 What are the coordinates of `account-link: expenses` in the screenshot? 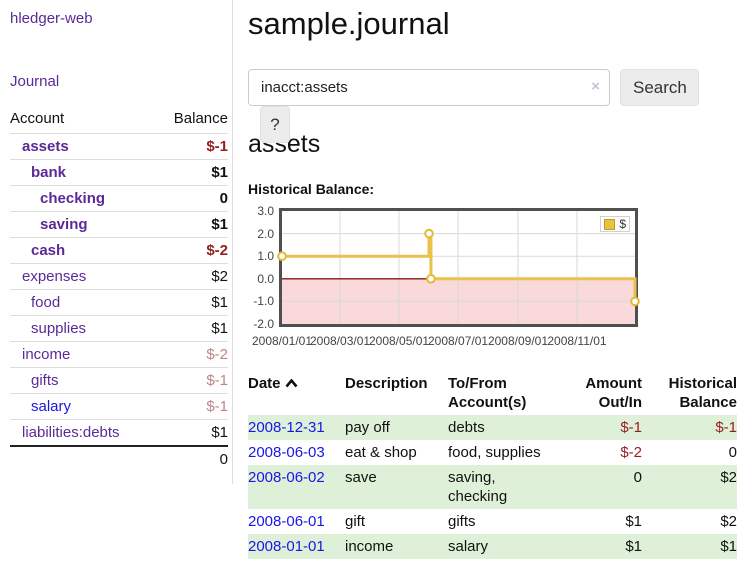 It's located at (54, 276).